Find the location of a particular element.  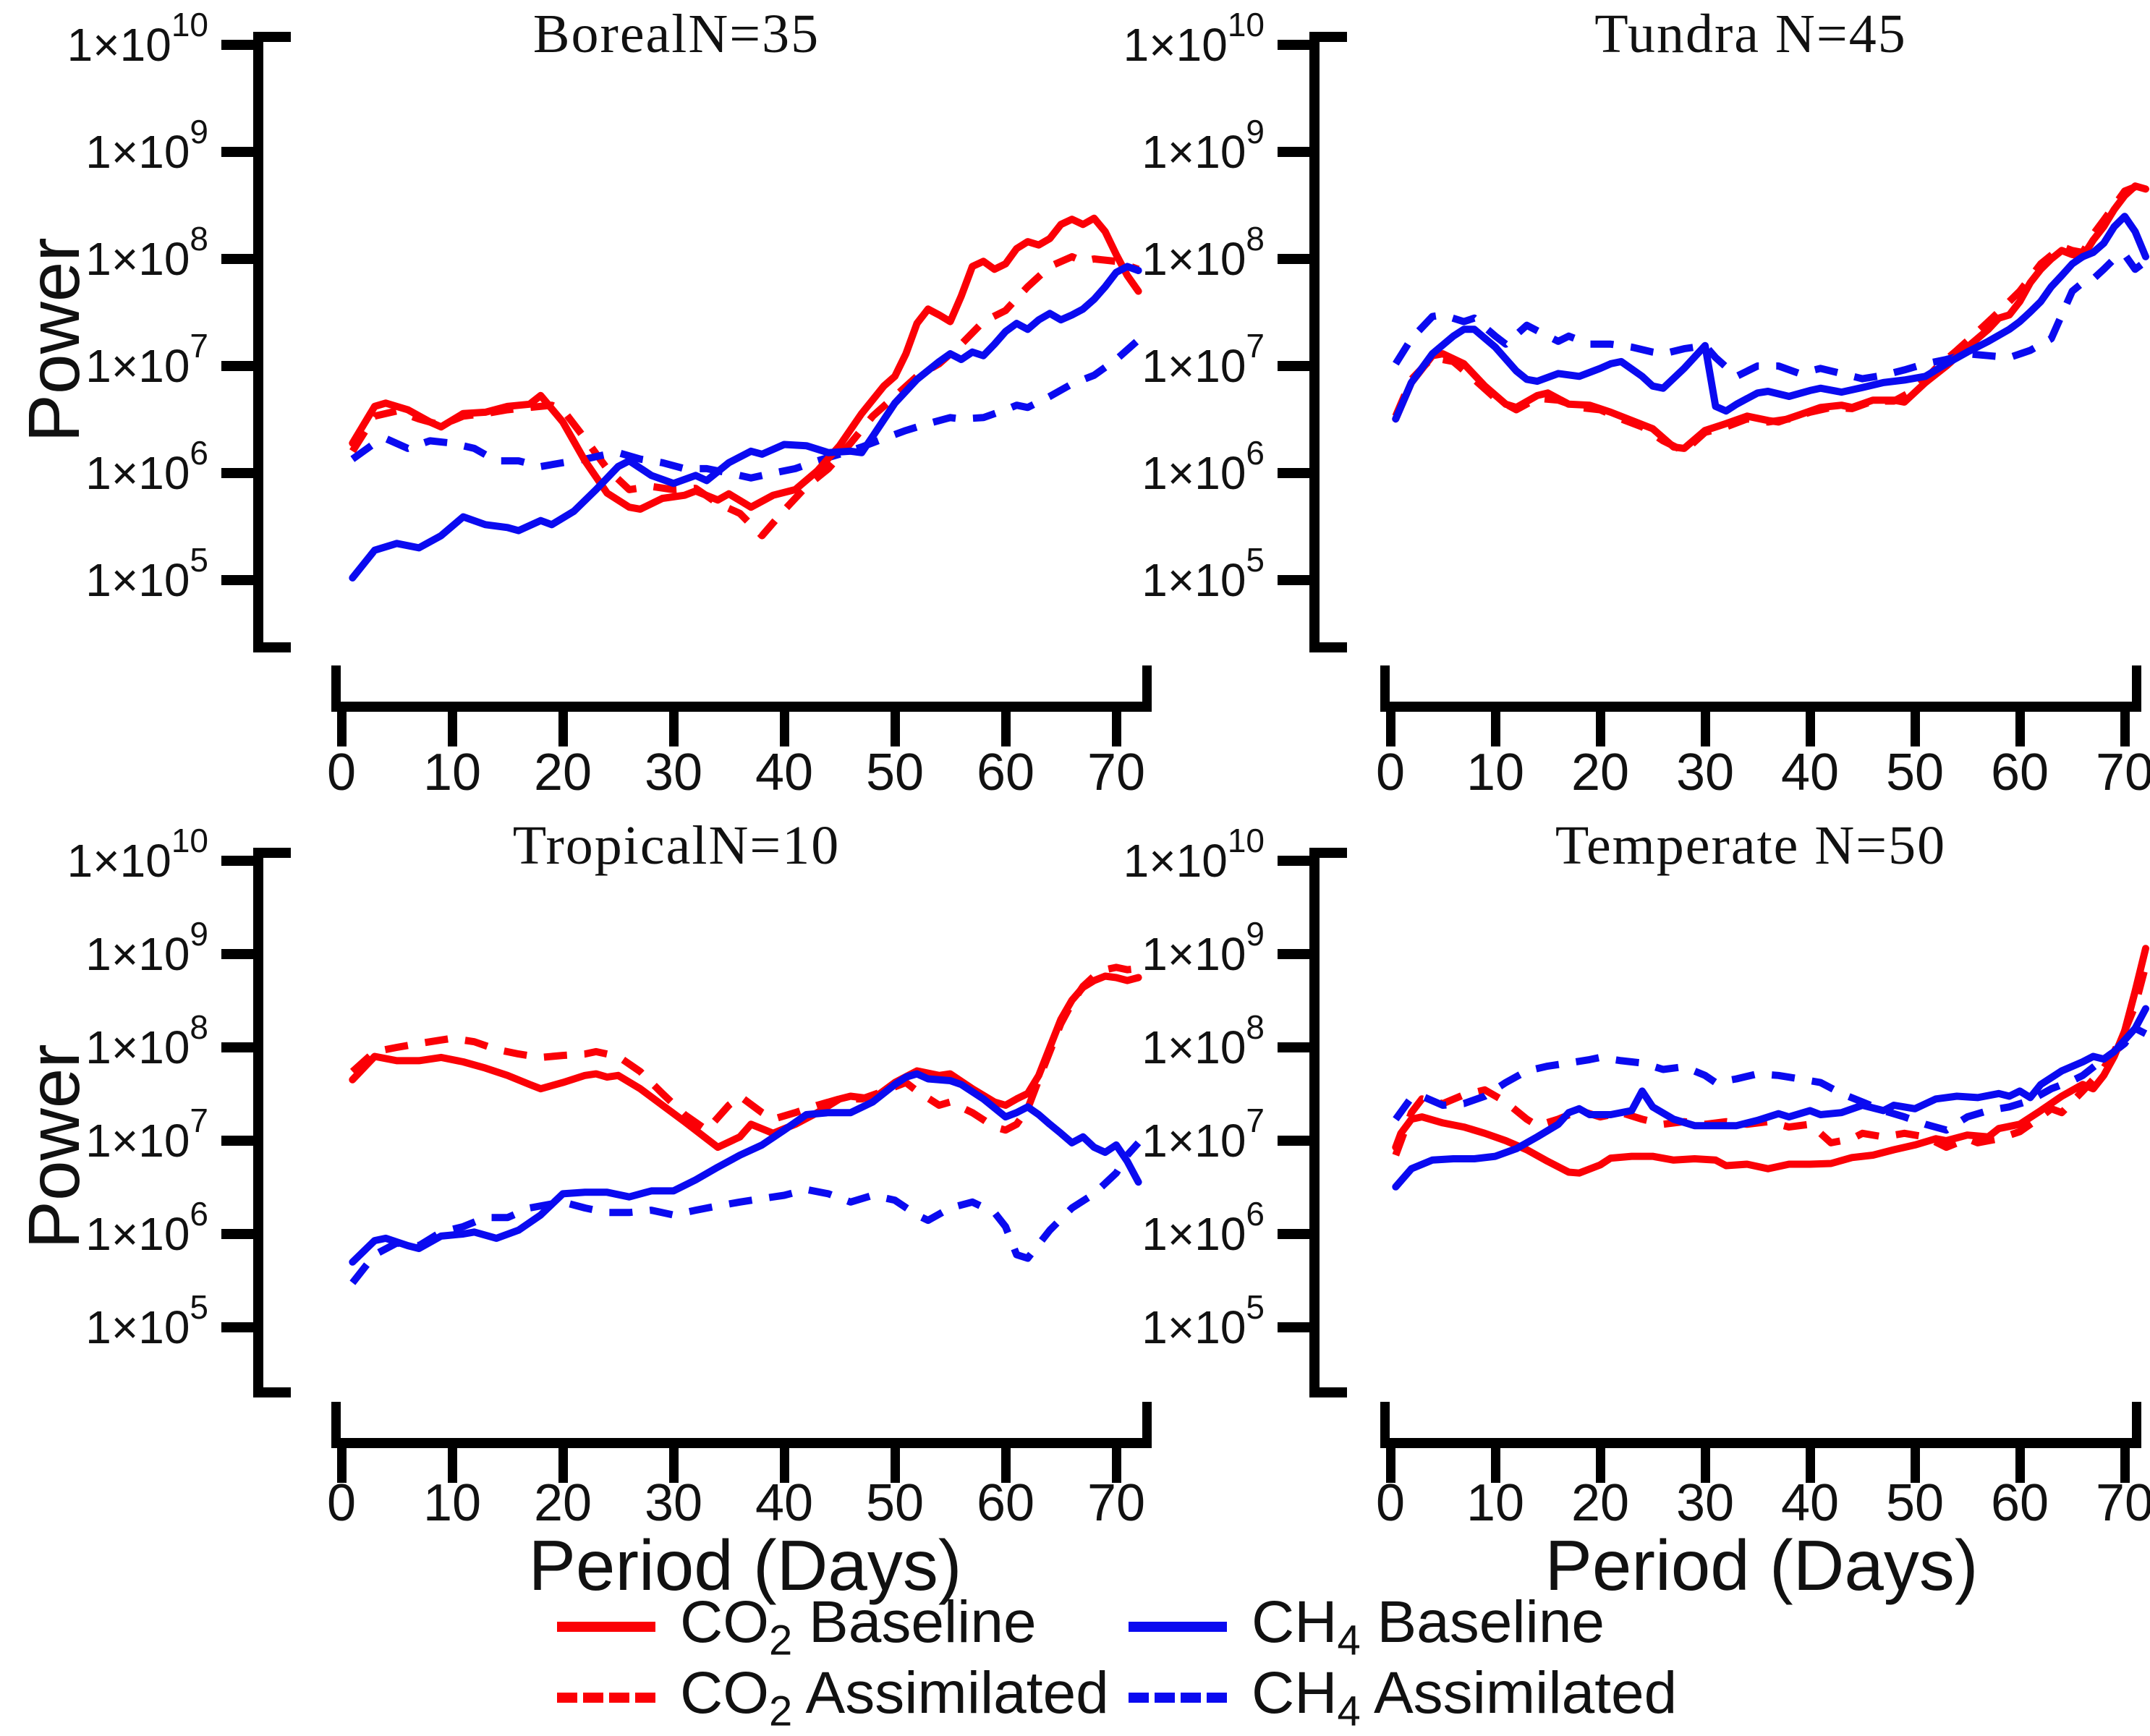

legend-item-ch4-baseline: CH4 Baseline is located at coordinates (1429, 1627).